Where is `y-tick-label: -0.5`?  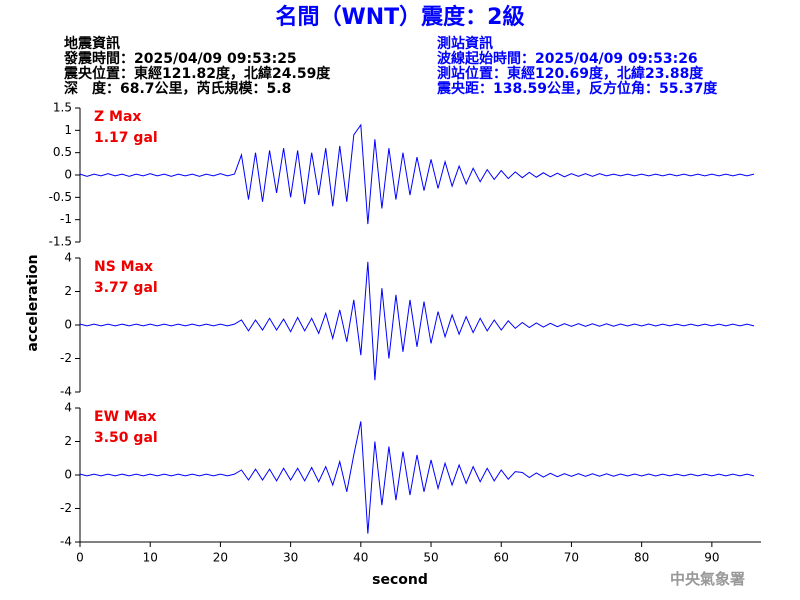
y-tick-label: -0.5 is located at coordinates (60, 197).